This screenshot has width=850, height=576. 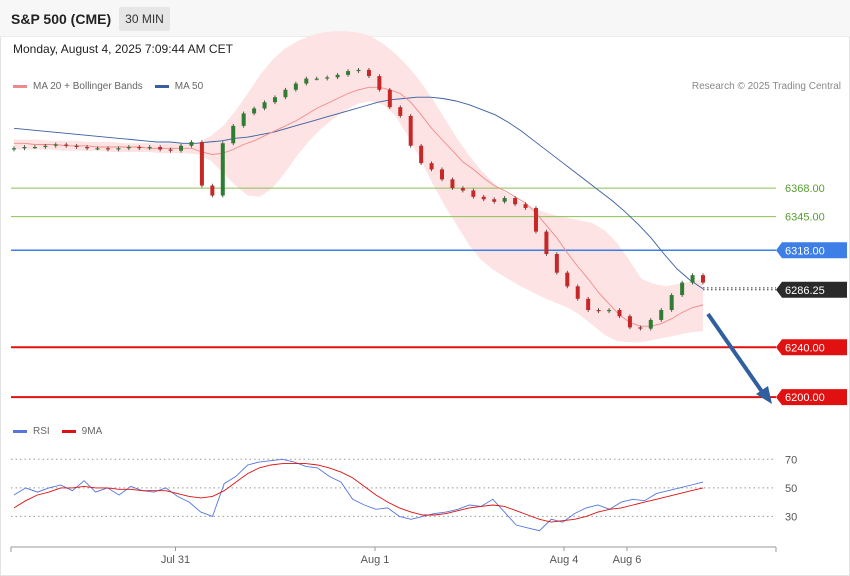 What do you see at coordinates (123, 49) in the screenshot?
I see `datetime-label: Monday, August 4, 2025 7:09:44 AM CET` at bounding box center [123, 49].